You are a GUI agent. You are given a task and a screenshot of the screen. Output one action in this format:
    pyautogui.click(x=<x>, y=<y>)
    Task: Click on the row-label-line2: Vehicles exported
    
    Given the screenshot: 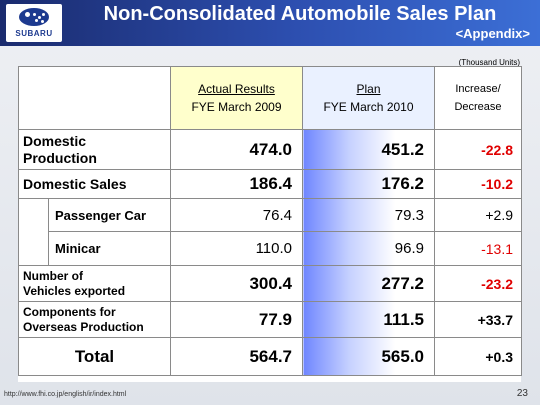 What is the action you would take?
    pyautogui.click(x=74, y=290)
    